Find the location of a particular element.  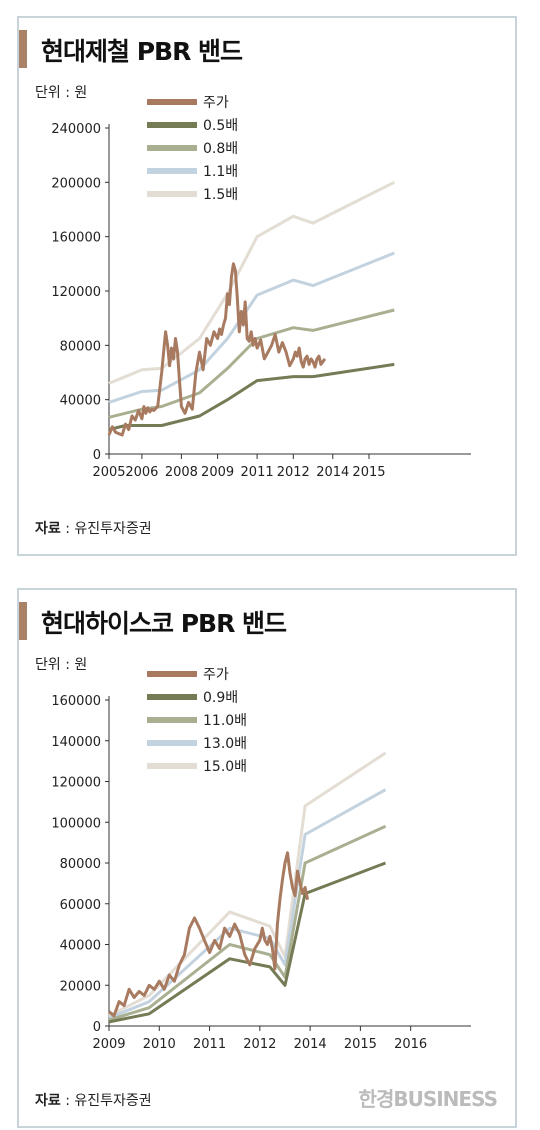

y-tick-label: 20000 is located at coordinates (80, 986).